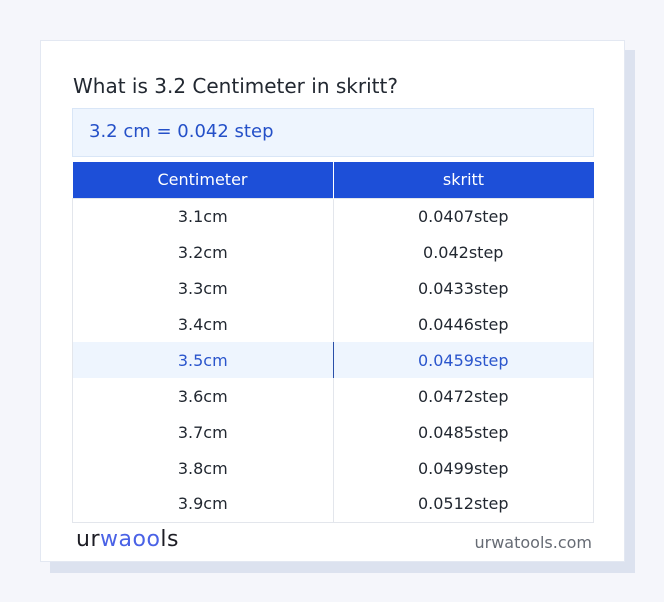 This screenshot has height=602, width=664. I want to click on table-row: 3.7cm 0.0485step, so click(333, 432).